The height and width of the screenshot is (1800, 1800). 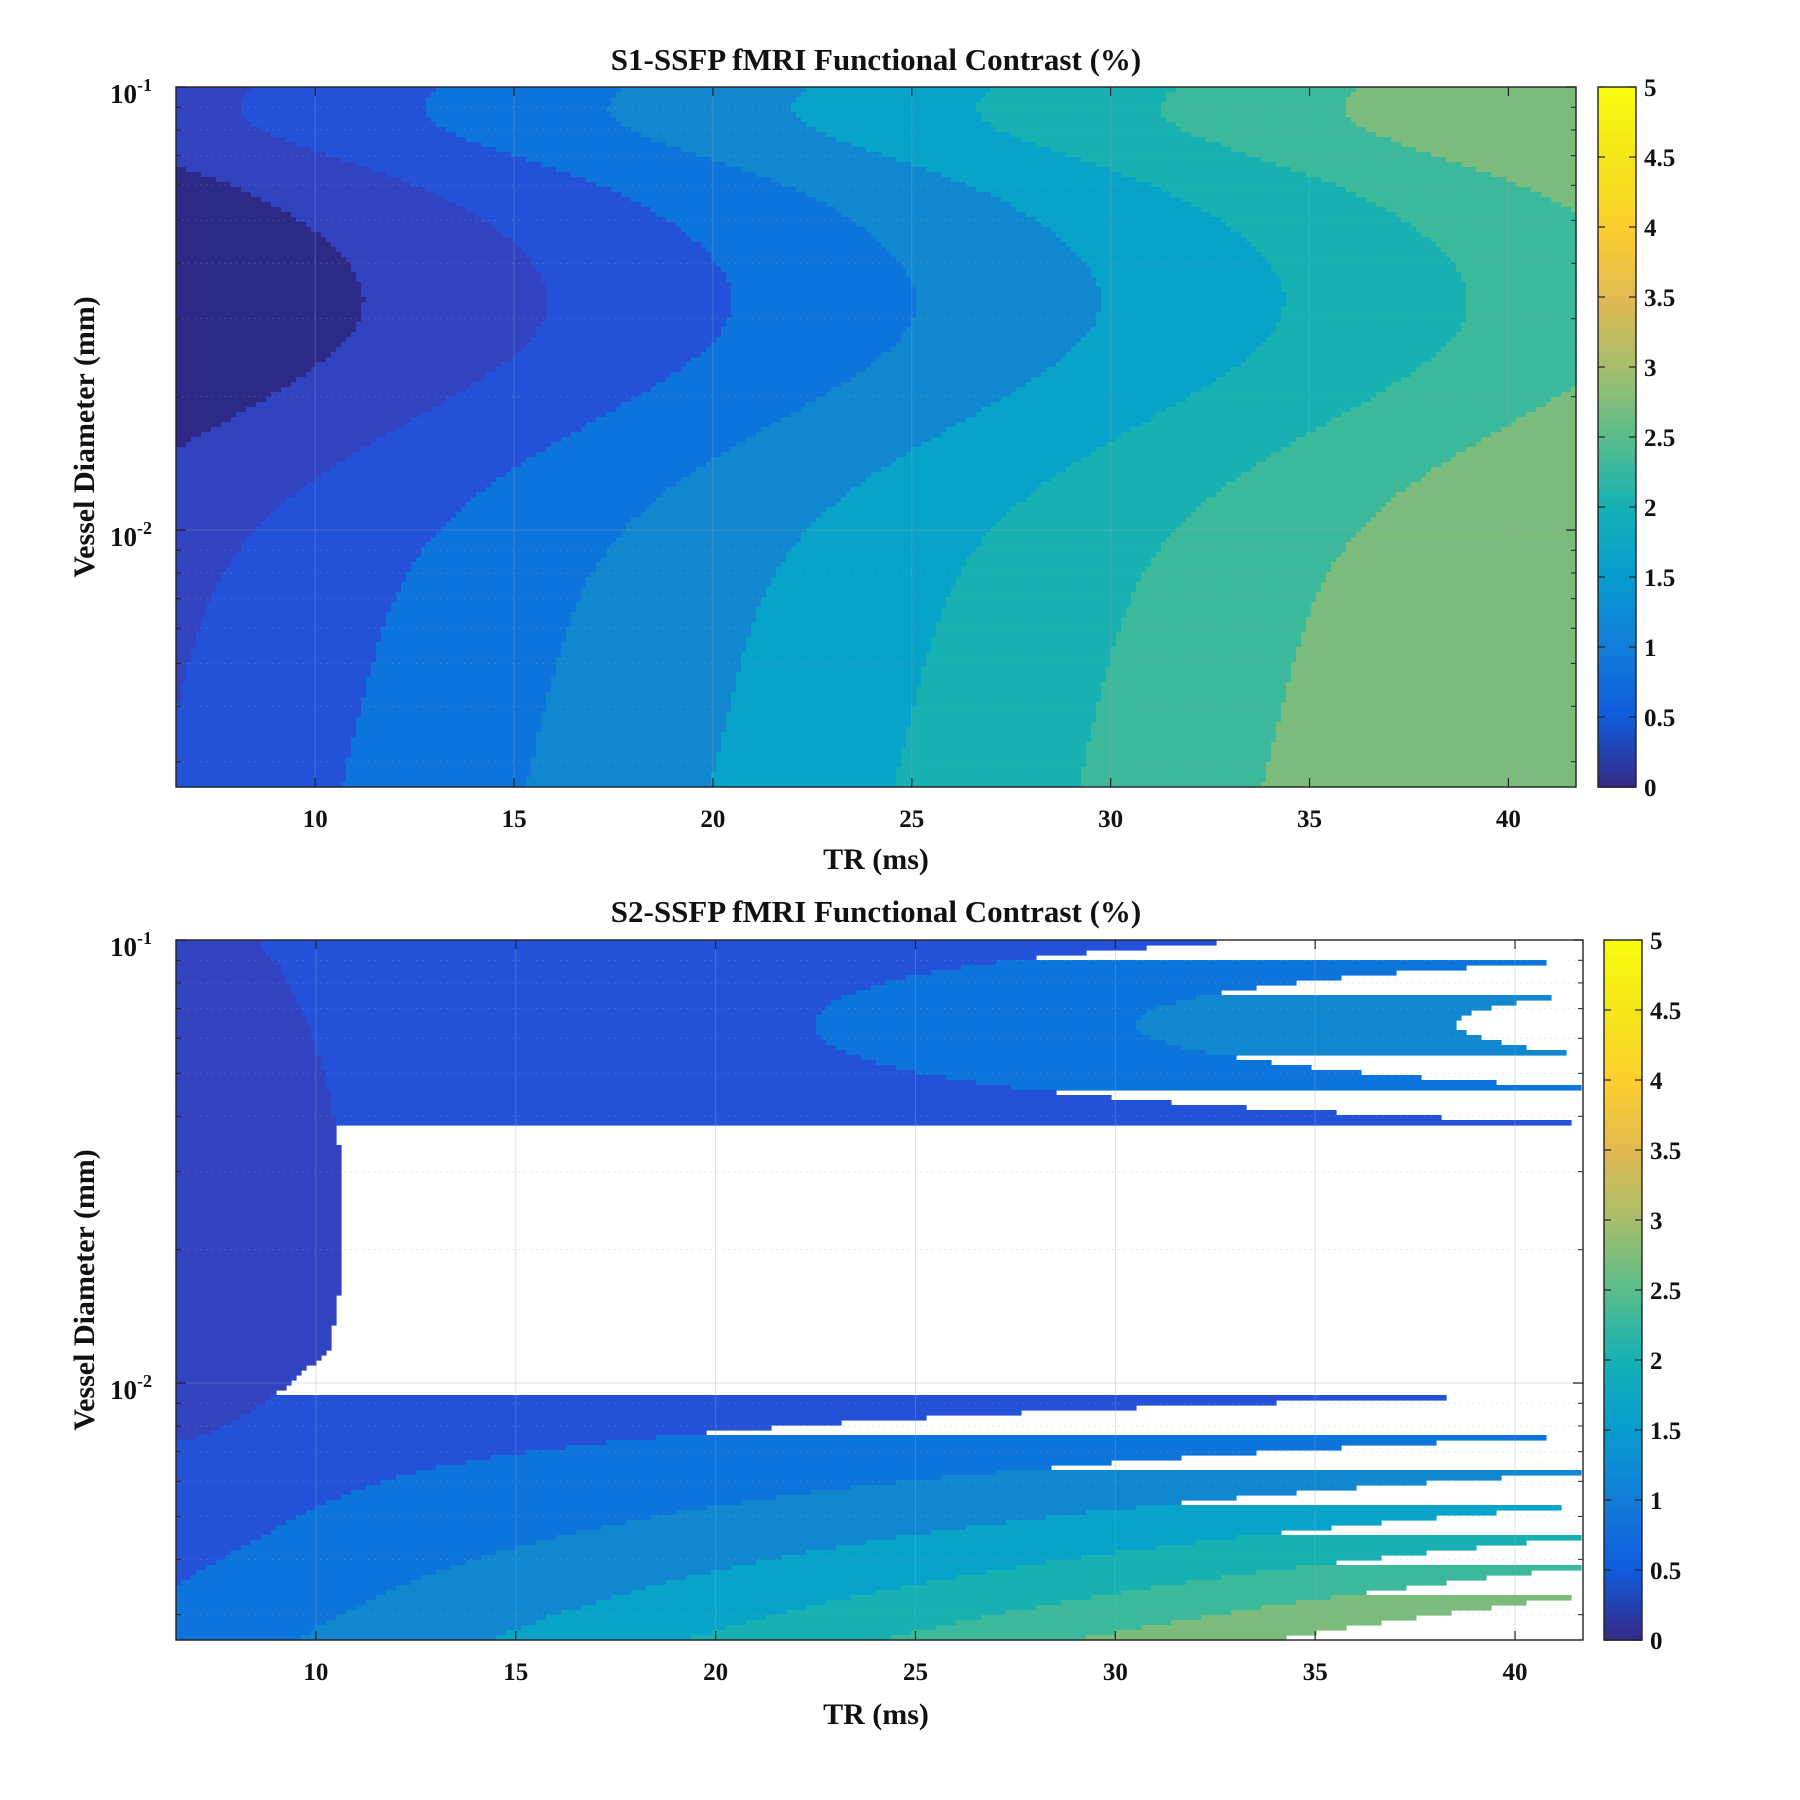 What do you see at coordinates (1656, 1641) in the screenshot?
I see `colorbar-tick-label: 0` at bounding box center [1656, 1641].